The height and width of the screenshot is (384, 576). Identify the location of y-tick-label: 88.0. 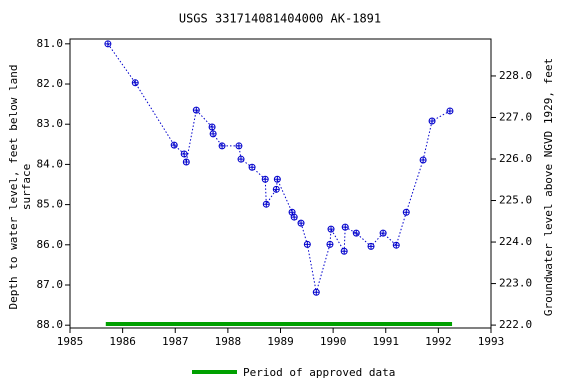
(50, 324).